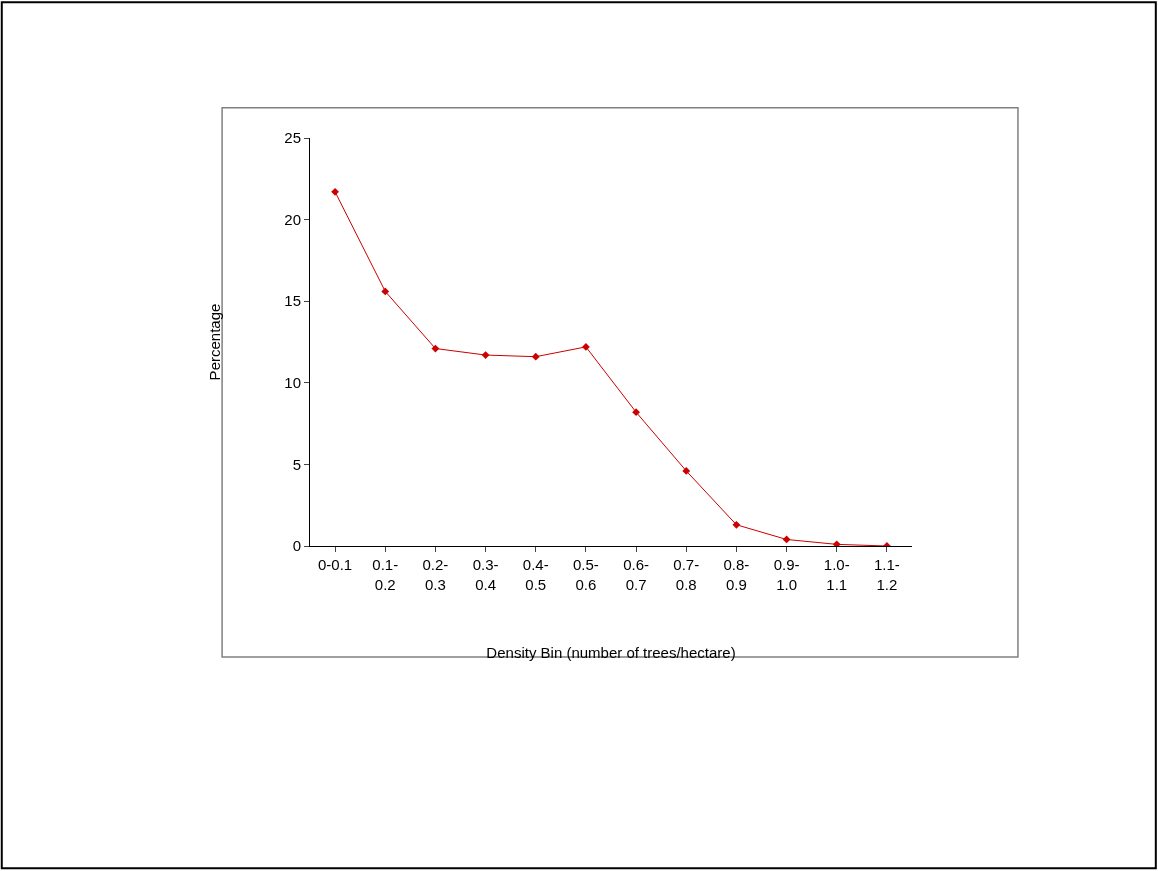 The height and width of the screenshot is (871, 1158). What do you see at coordinates (296, 464) in the screenshot?
I see `y-tick-label: 5` at bounding box center [296, 464].